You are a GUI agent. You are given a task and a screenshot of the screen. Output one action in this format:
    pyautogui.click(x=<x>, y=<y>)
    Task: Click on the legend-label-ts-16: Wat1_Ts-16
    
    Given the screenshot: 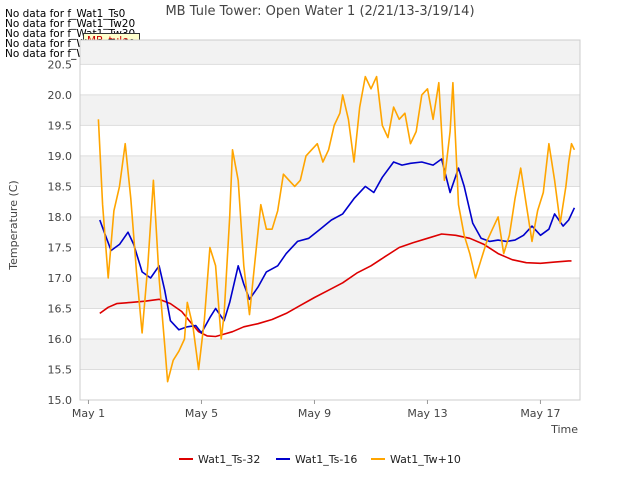 What is the action you would take?
    pyautogui.click(x=326, y=459)
    